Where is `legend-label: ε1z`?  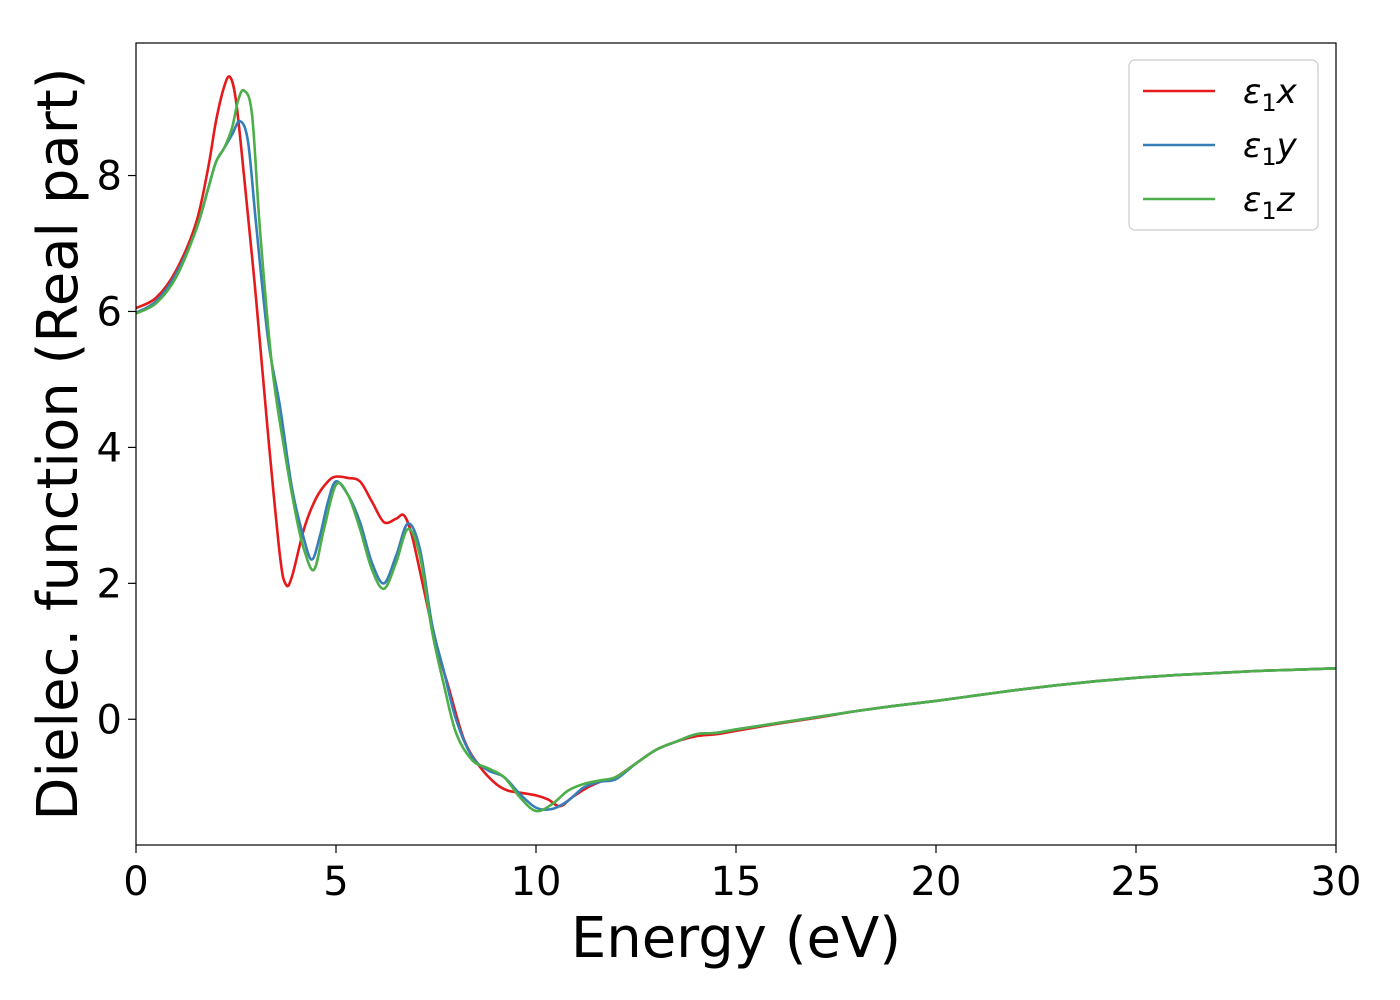 legend-label: ε1z is located at coordinates (1269, 202).